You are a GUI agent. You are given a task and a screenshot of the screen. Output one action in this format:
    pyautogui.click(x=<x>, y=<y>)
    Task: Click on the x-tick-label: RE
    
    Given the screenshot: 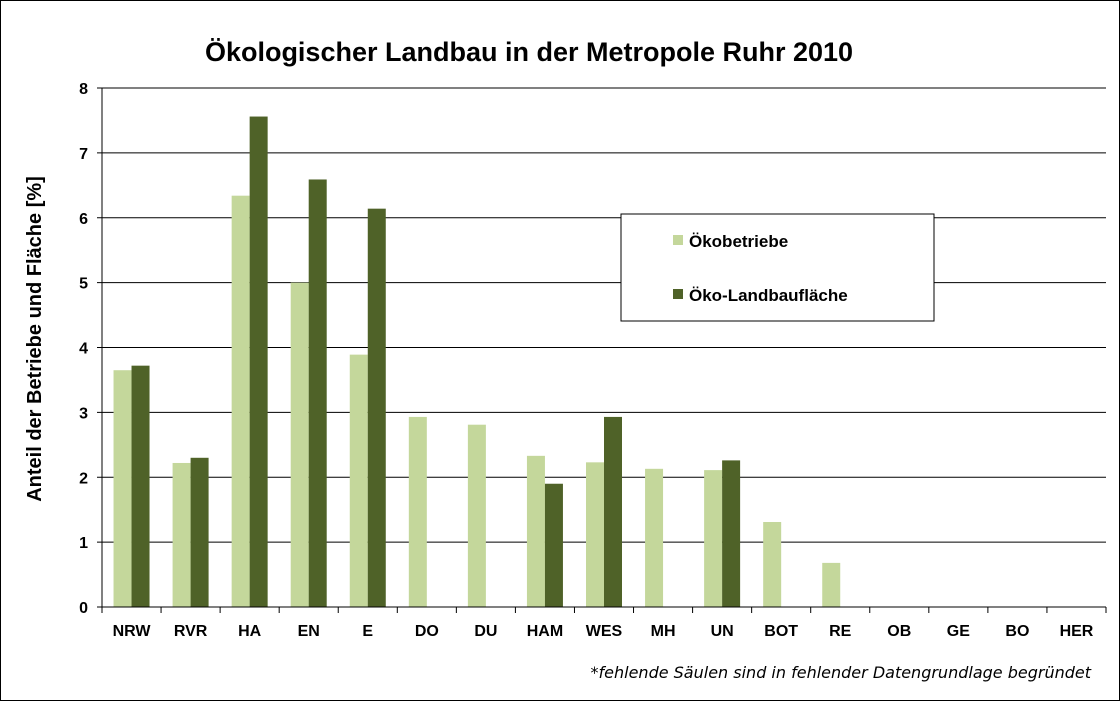 What is the action you would take?
    pyautogui.click(x=840, y=631)
    